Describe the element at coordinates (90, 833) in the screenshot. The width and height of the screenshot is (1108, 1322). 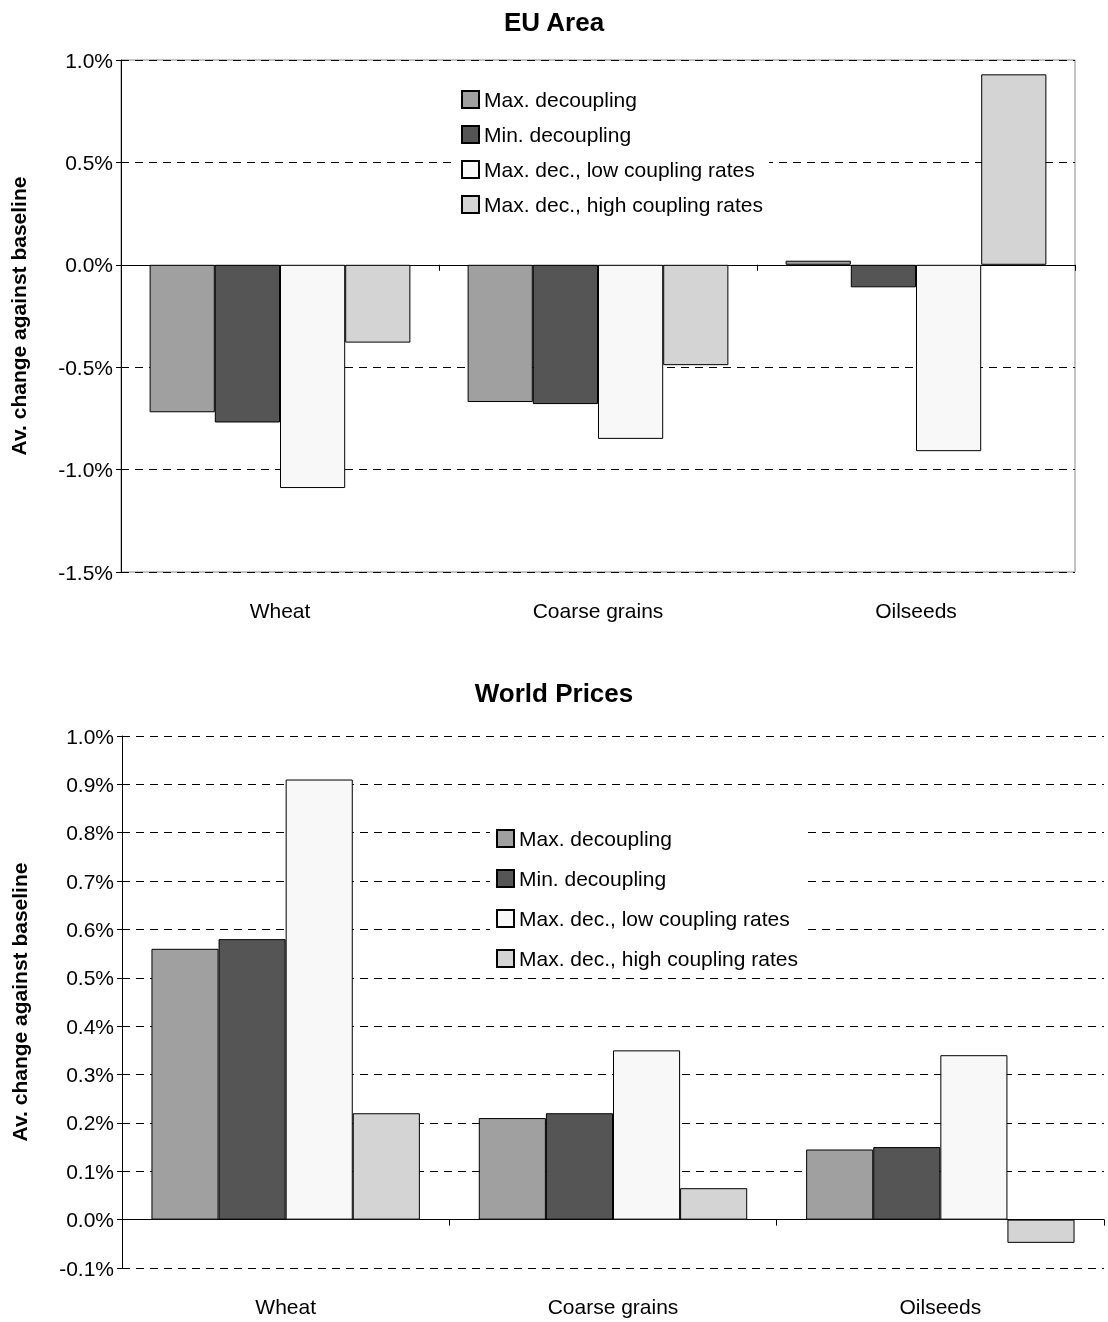
I see `y-tick-label: 0.8%` at that location.